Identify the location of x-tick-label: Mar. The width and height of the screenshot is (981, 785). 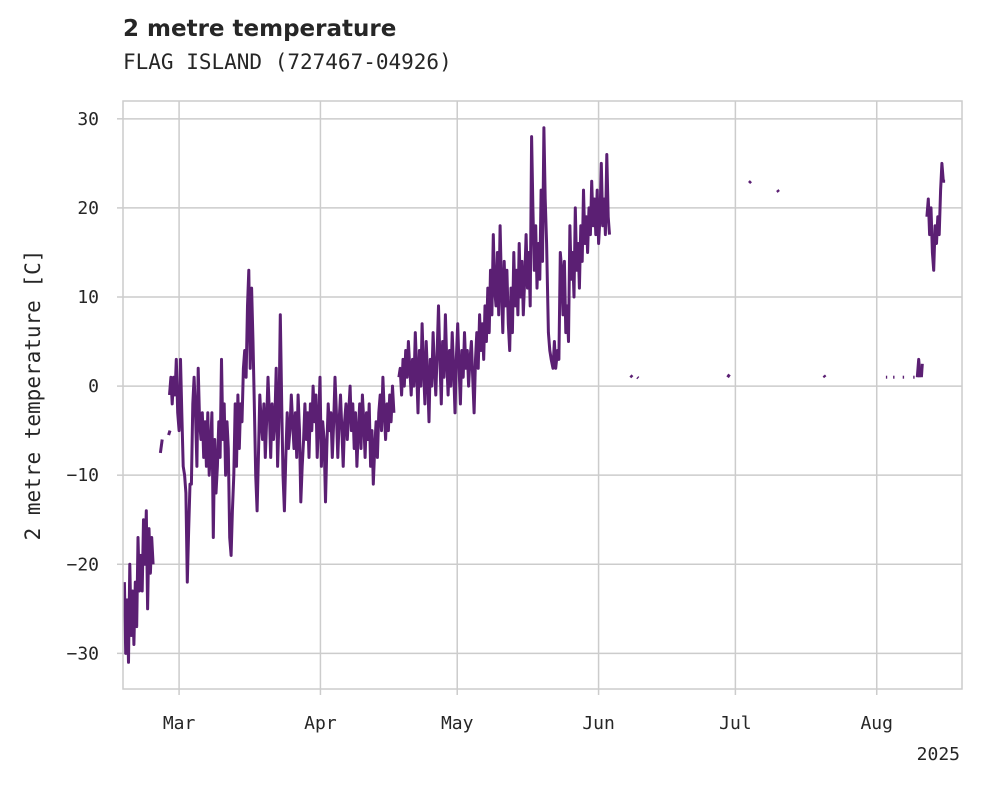
(179, 723).